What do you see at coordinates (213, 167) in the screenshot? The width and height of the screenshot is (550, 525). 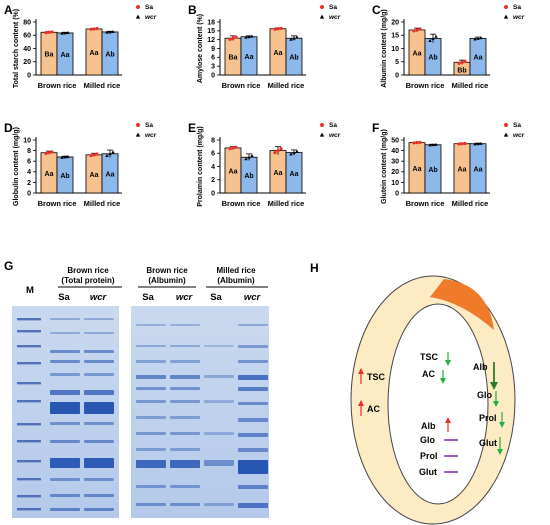 I see `y-tick-label: 4` at bounding box center [213, 167].